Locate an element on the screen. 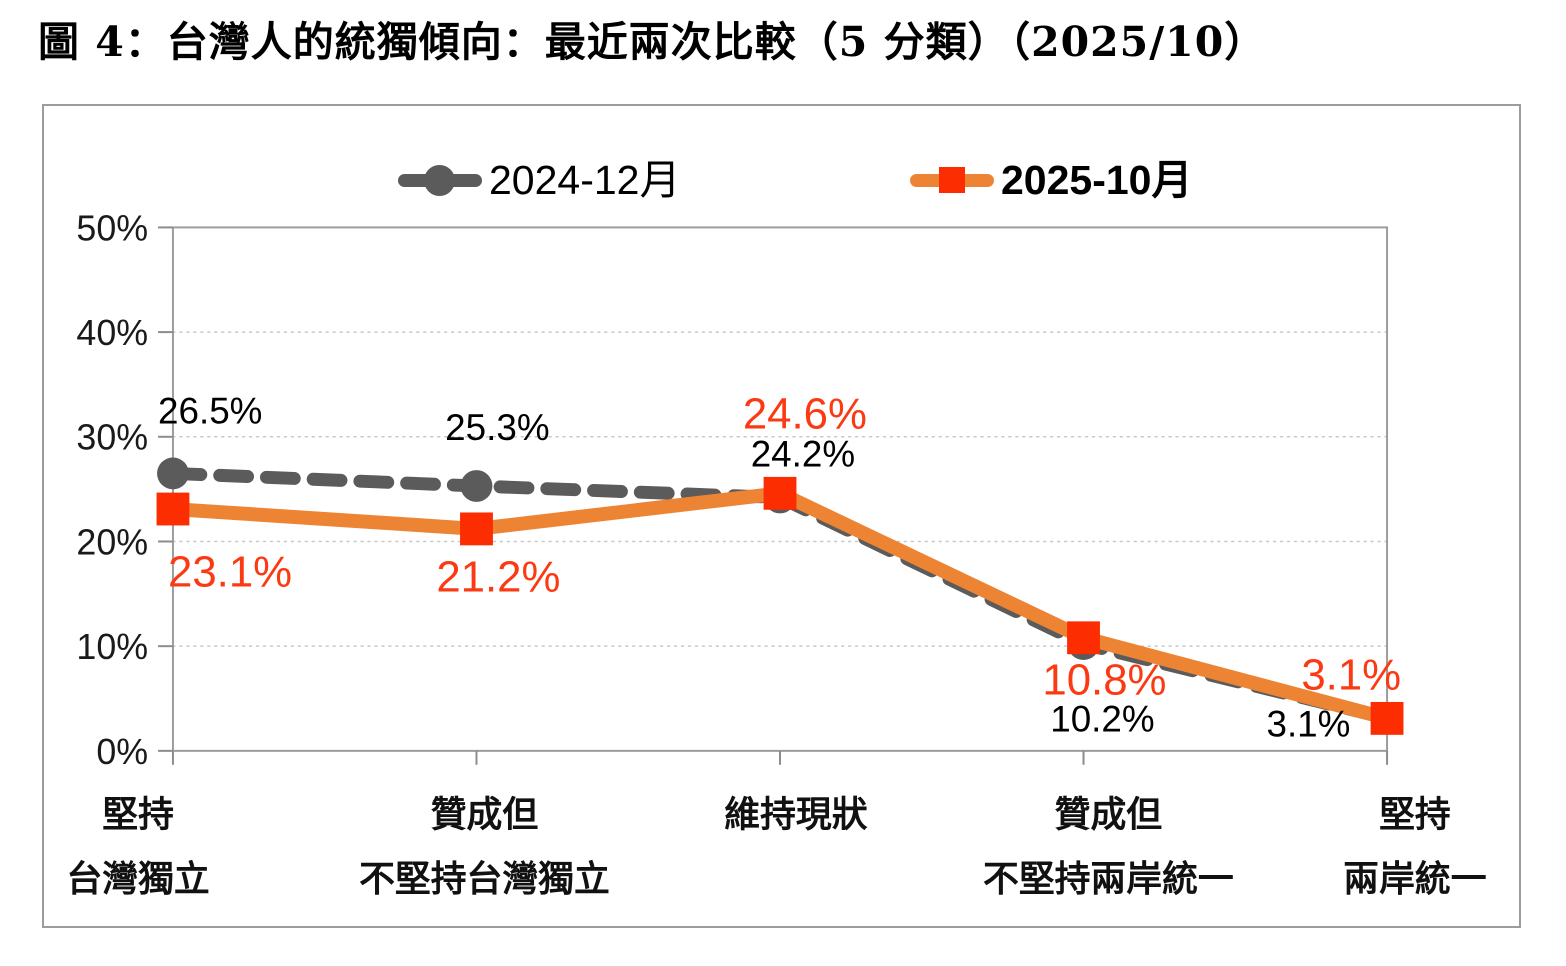 The image size is (1566, 966). data-label-2025-10月: 24.6% is located at coordinates (805, 414).